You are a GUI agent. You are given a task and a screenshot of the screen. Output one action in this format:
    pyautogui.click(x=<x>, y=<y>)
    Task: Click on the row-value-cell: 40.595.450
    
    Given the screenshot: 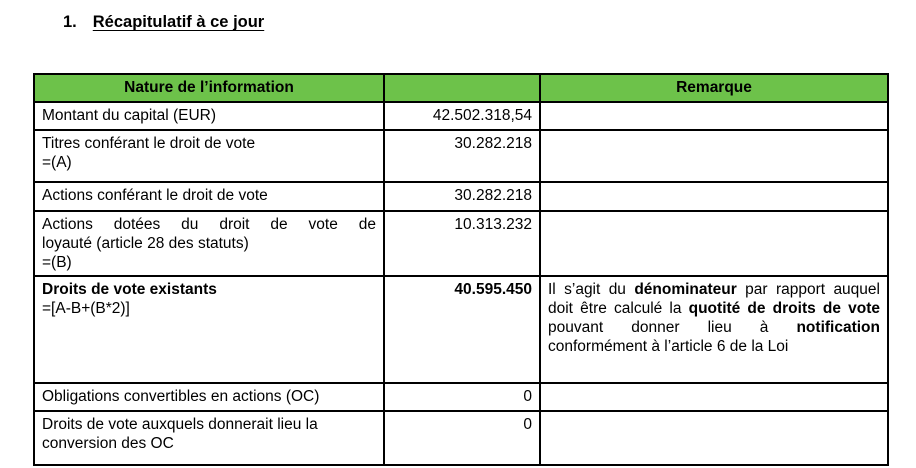 What is the action you would take?
    pyautogui.click(x=462, y=329)
    